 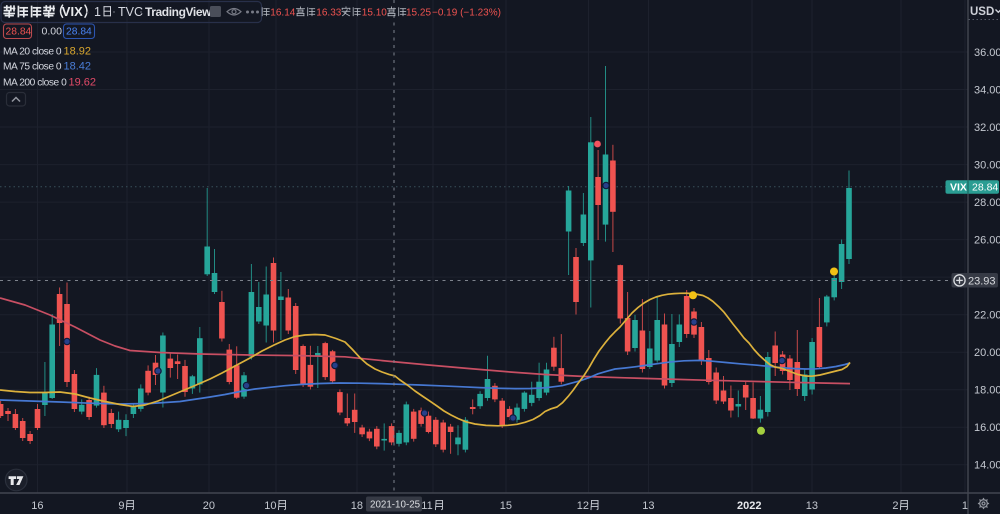 What do you see at coordinates (982, 12) in the screenshot?
I see `svg-text: USD` at bounding box center [982, 12].